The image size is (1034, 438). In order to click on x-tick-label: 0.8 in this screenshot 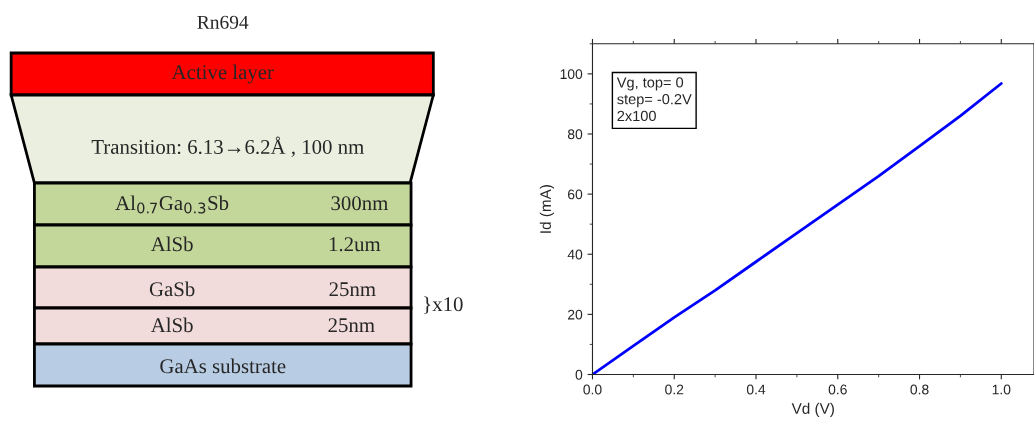, I will do `click(919, 389)`.